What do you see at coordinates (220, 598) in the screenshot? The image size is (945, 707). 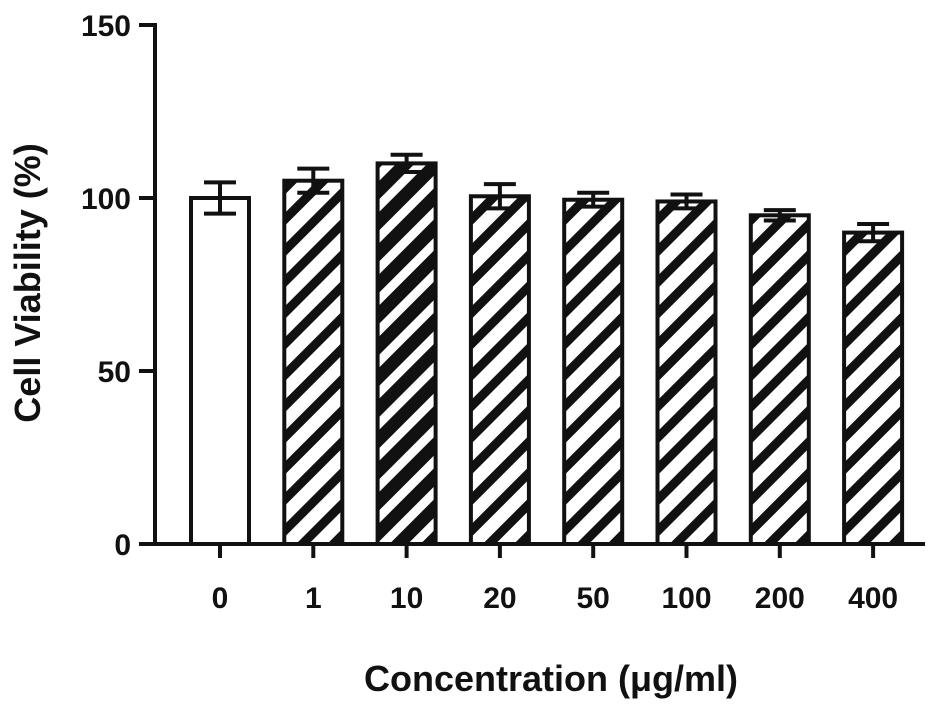 I see `x-tick-label-0: 0` at bounding box center [220, 598].